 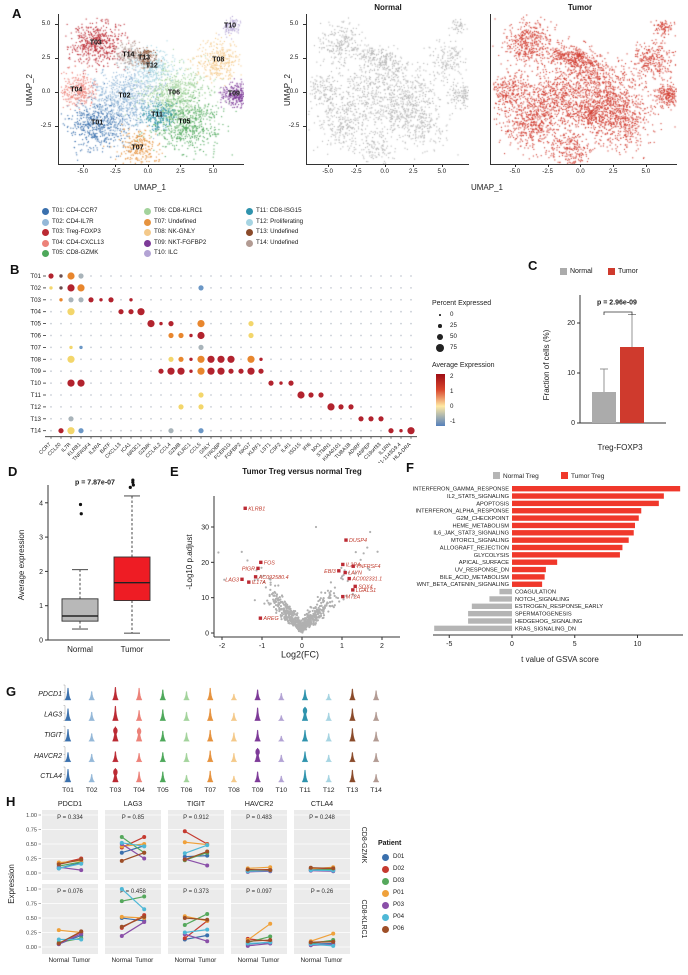 What do you see at coordinates (353, 598) in the screenshot?
I see `volcano-gene-label-MT2A: MT2A` at bounding box center [353, 598].